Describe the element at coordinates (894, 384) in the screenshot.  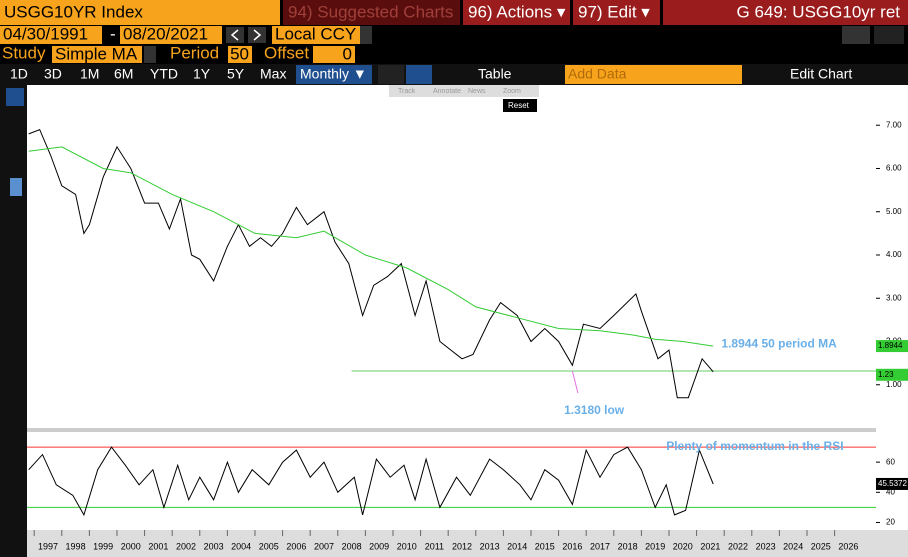
I see `y-tick-label: 1.00` at that location.